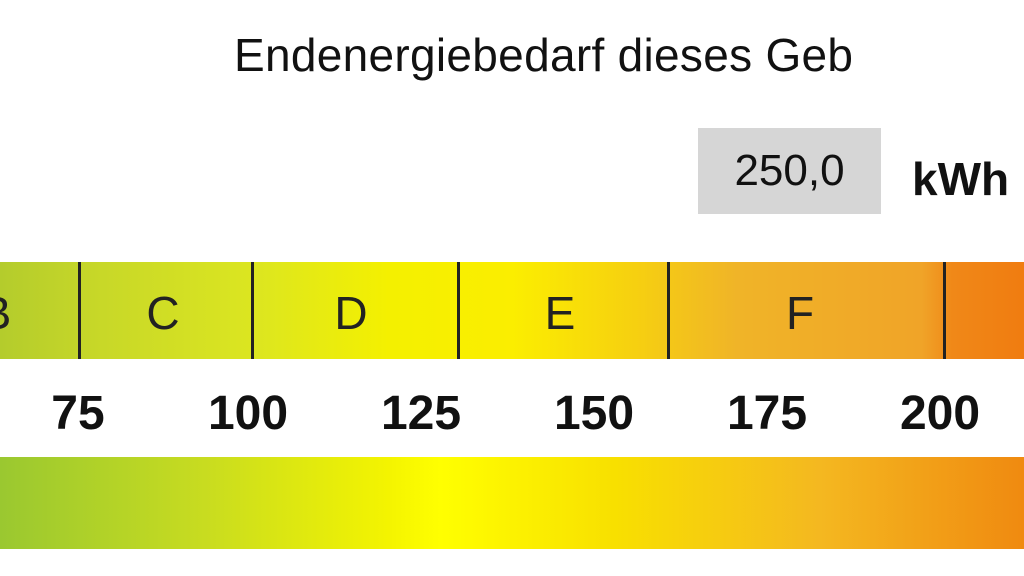  What do you see at coordinates (5, 313) in the screenshot?
I see `class-label-b: B` at bounding box center [5, 313].